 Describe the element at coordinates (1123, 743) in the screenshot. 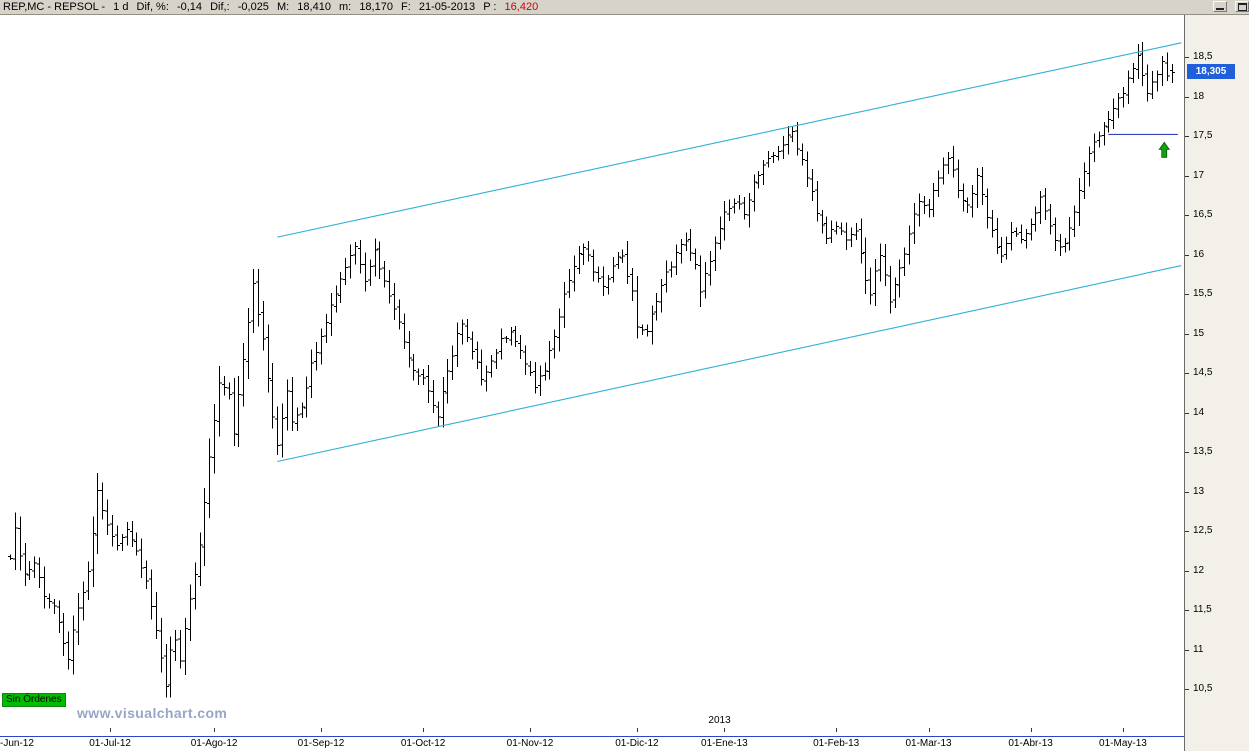

I see `date-axis-label: 01-May-13` at that location.